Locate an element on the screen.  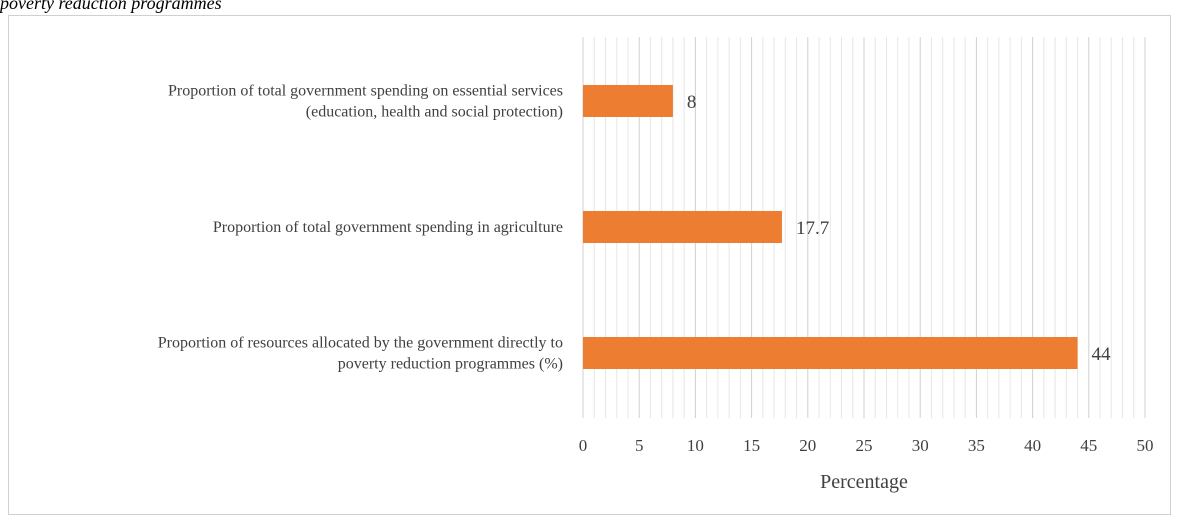
data-label-1: 8 is located at coordinates (692, 102).